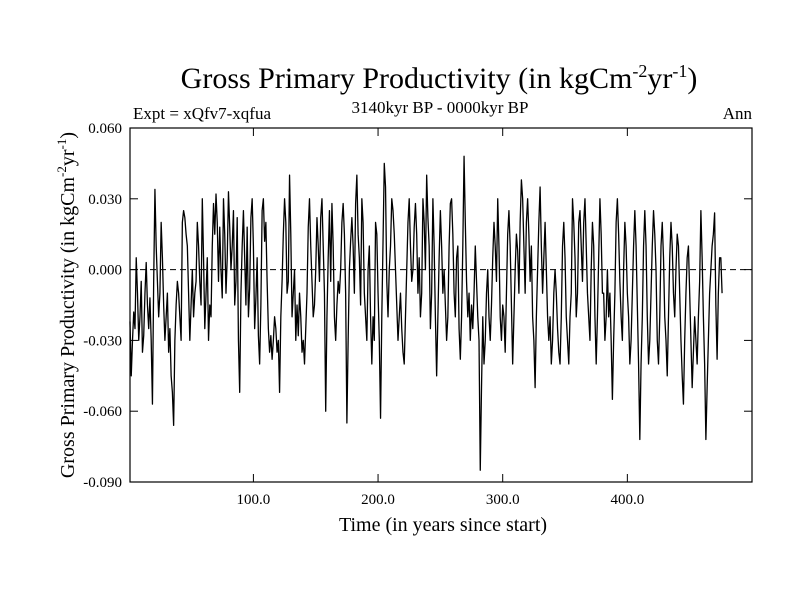  I want to click on y-tick-label: 0.030, so click(105, 200).